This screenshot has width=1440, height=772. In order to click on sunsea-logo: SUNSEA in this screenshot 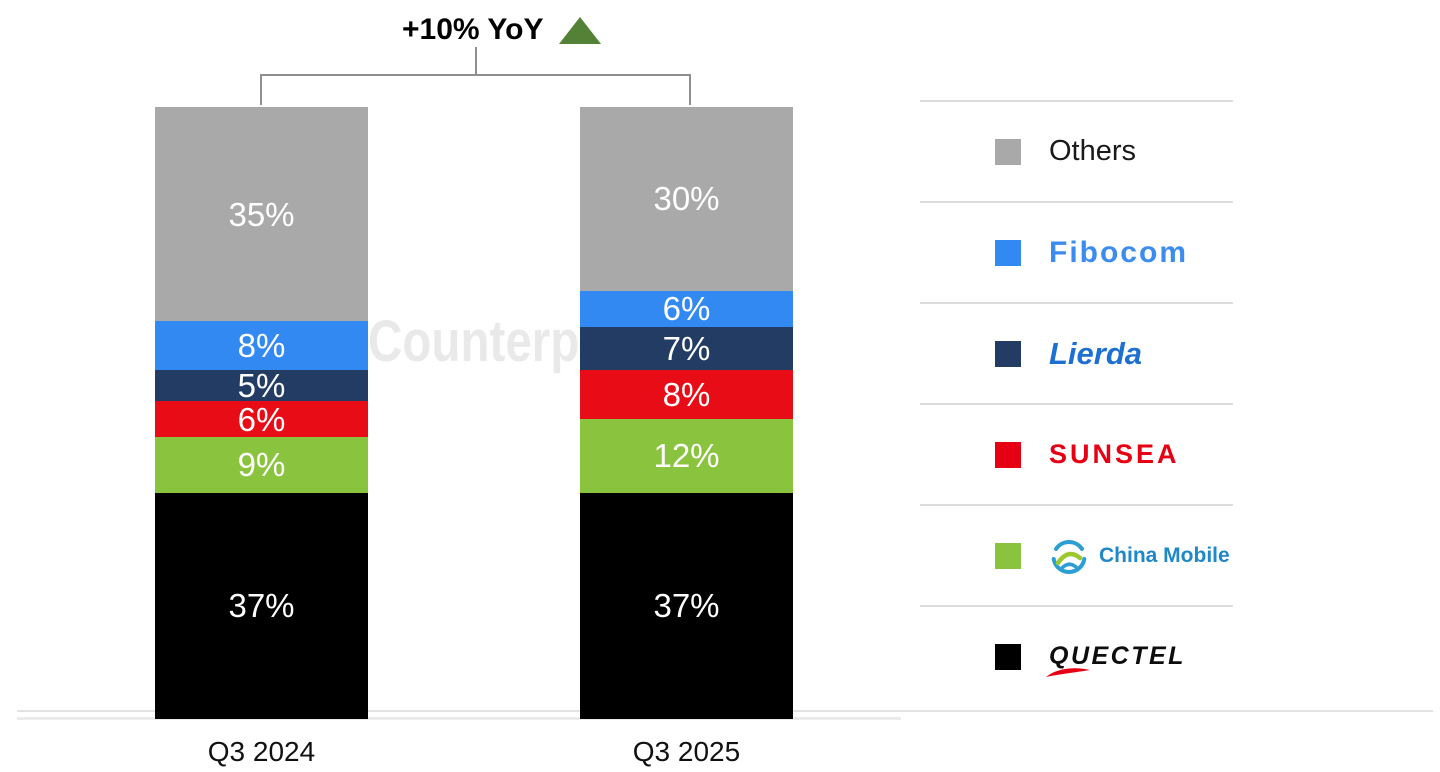, I will do `click(1114, 454)`.